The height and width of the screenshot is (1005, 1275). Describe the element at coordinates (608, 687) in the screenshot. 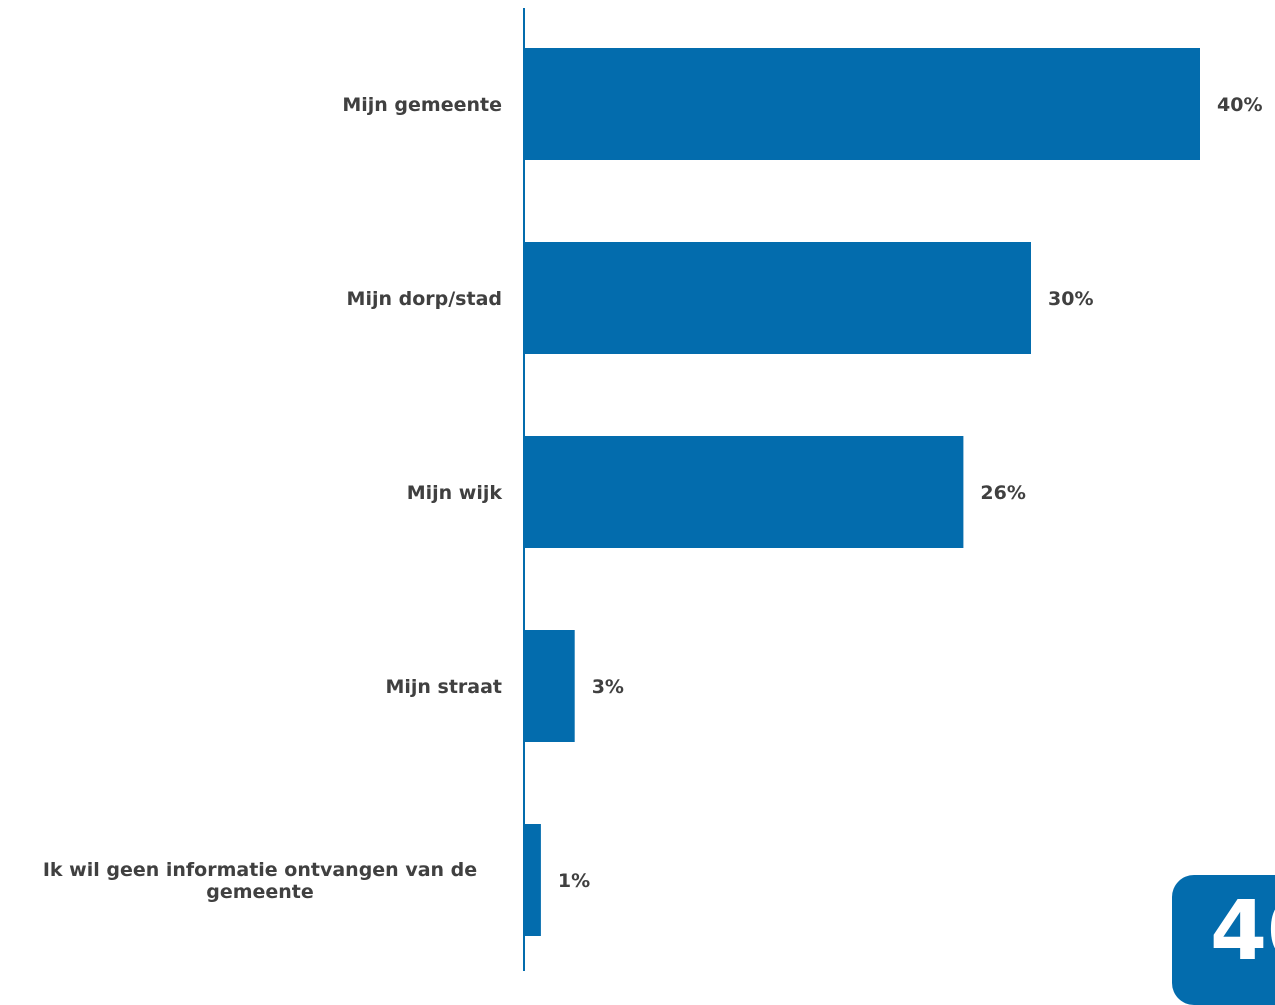

I see `value-label: 3%` at that location.